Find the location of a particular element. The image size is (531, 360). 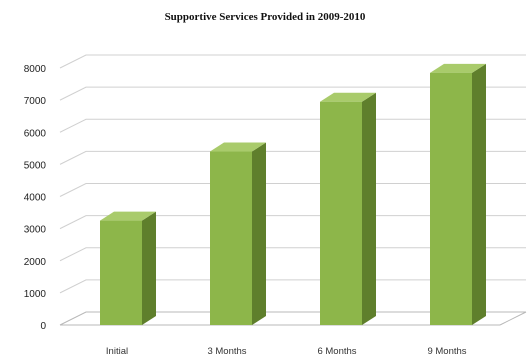

x-tick-label: 6 Months is located at coordinates (336, 351).